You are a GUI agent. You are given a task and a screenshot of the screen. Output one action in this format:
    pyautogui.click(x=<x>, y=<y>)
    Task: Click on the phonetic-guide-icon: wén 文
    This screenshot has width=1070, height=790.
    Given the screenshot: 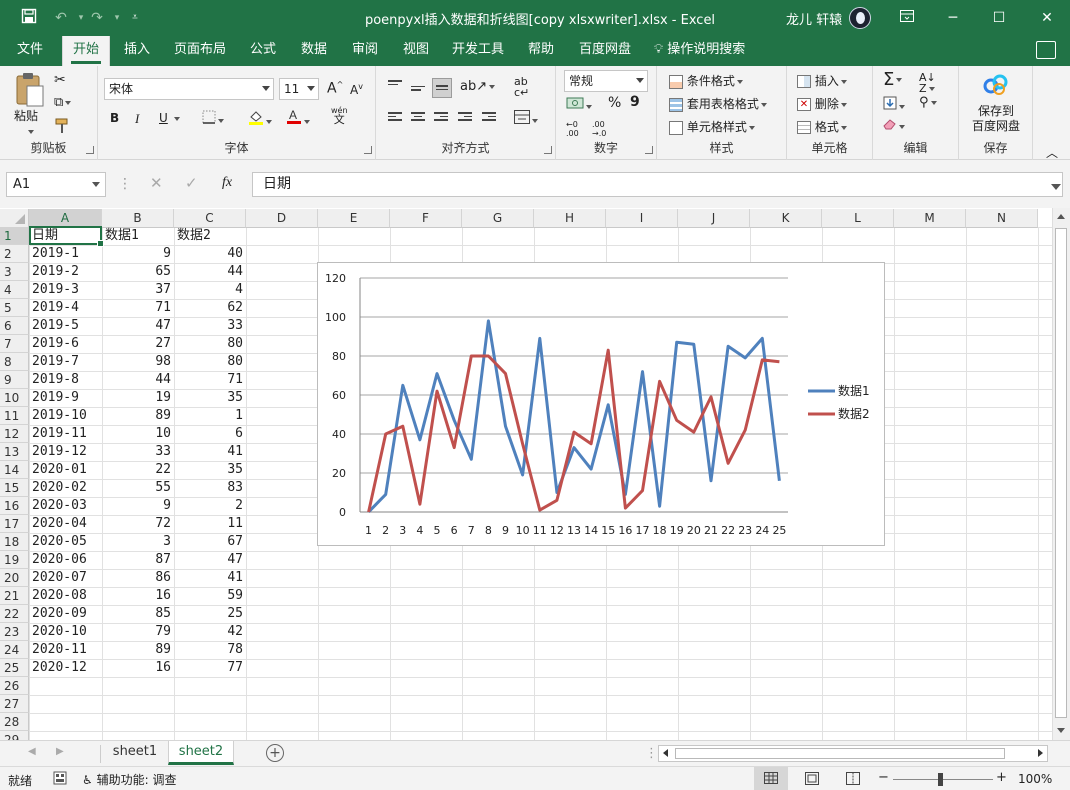 What is the action you would take?
    pyautogui.click(x=339, y=116)
    